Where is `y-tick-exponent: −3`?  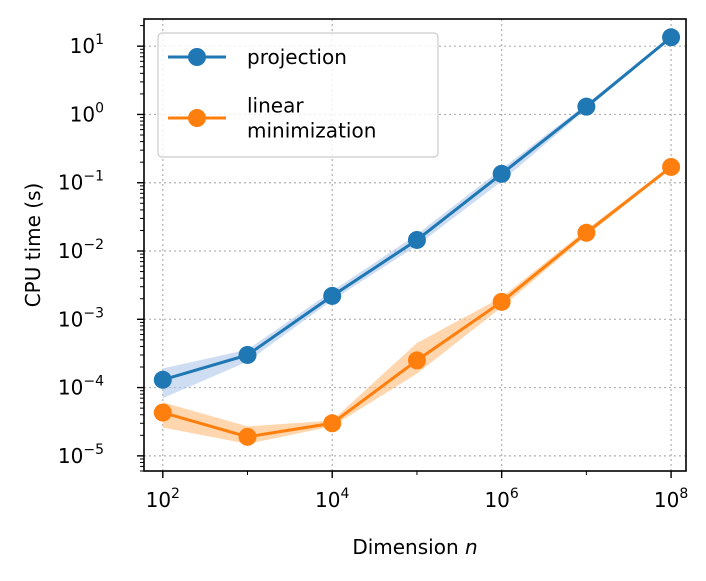 y-tick-exponent: −3 is located at coordinates (93, 313).